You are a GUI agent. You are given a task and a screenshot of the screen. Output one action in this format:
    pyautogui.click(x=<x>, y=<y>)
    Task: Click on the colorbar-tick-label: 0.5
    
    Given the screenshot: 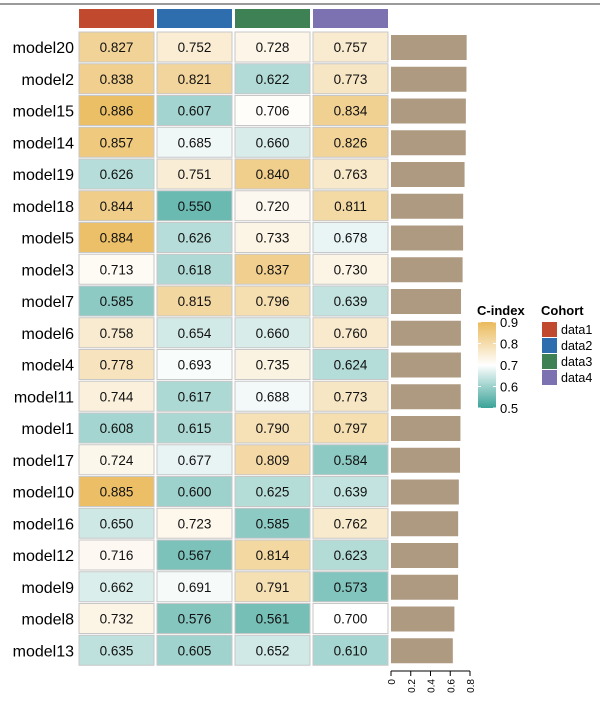 What is the action you would take?
    pyautogui.click(x=509, y=408)
    